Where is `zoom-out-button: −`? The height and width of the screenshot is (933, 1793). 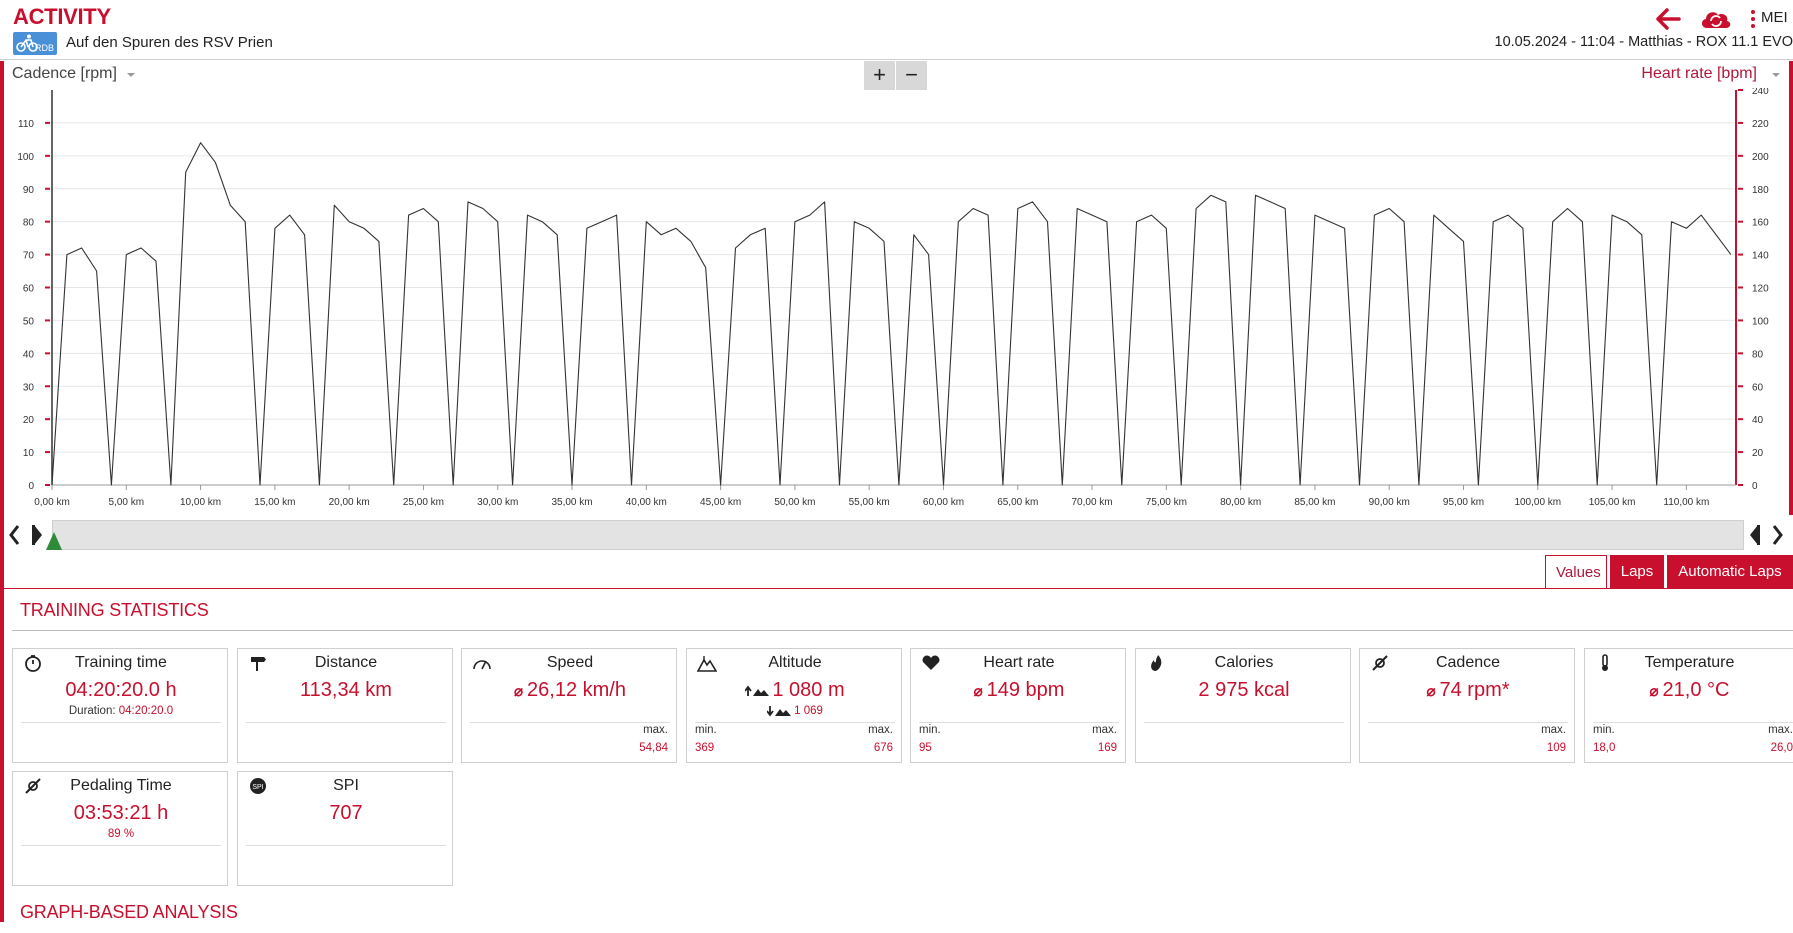 zoom-out-button: − is located at coordinates (911, 75).